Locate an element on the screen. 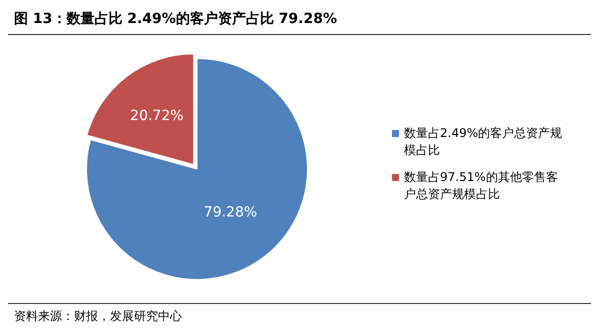  text: 资料来源：财报，发展研究中心 is located at coordinates (98, 316).